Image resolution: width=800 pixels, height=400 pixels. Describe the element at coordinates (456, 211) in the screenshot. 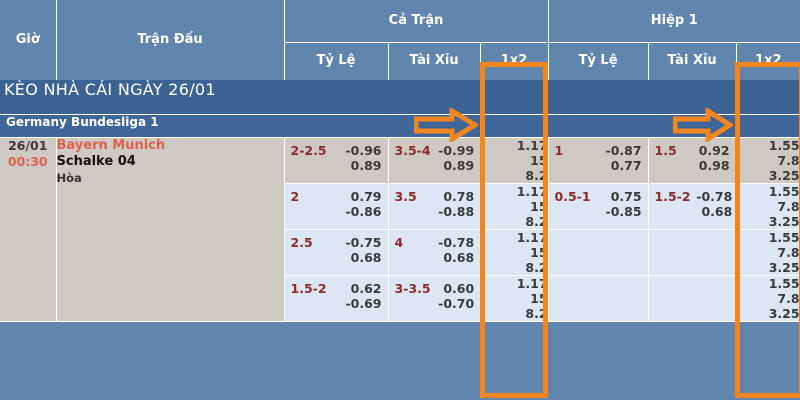

I see `full-ou-odd-under: -0.88` at that location.